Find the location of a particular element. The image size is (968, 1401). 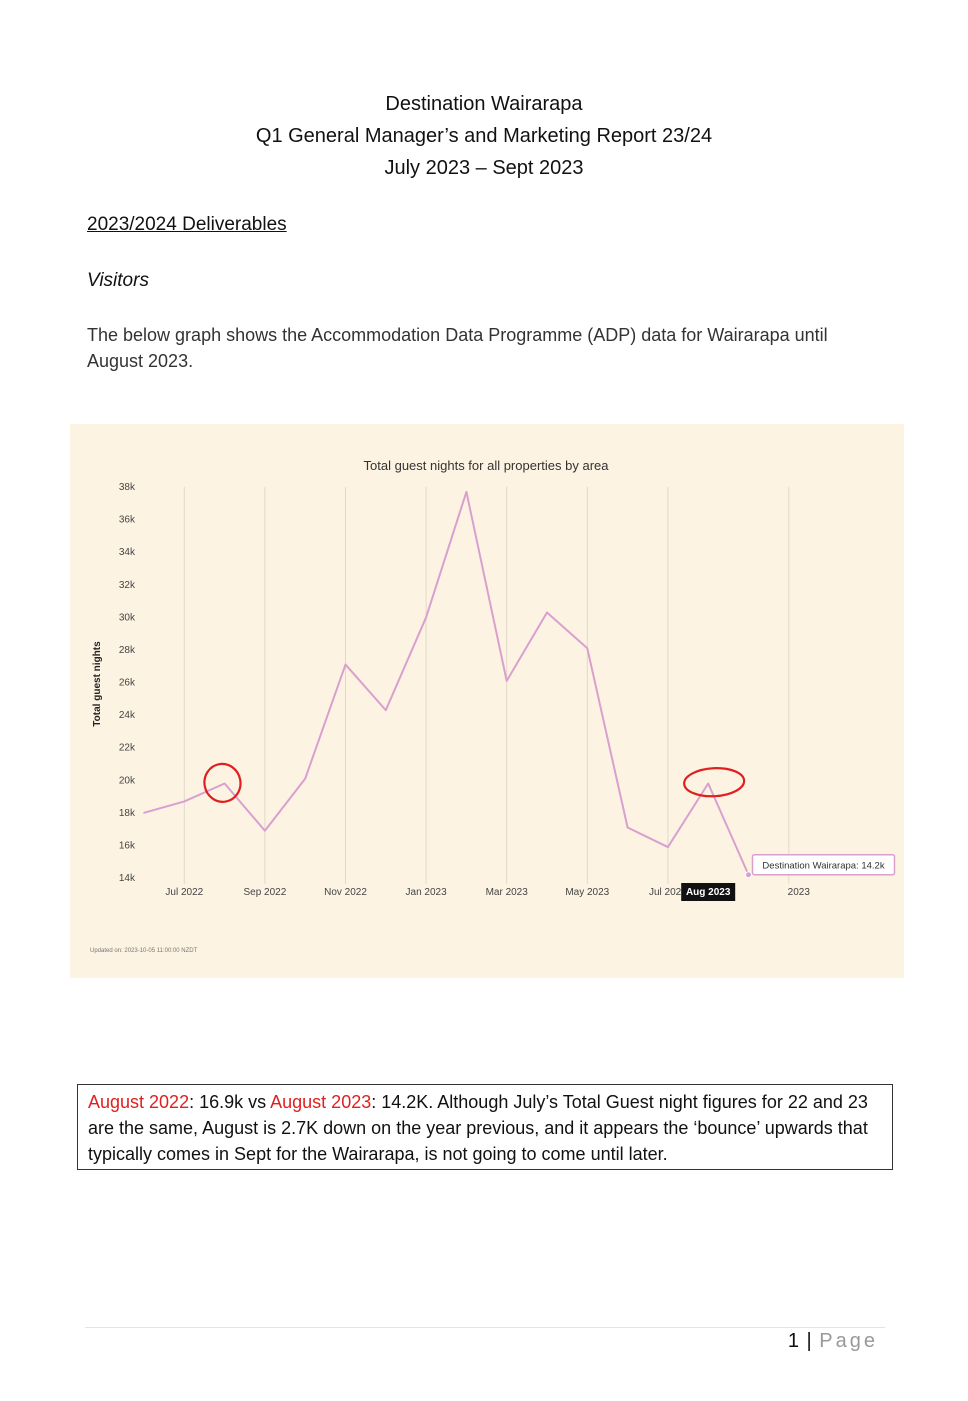

footer-divider is located at coordinates (485, 1327).